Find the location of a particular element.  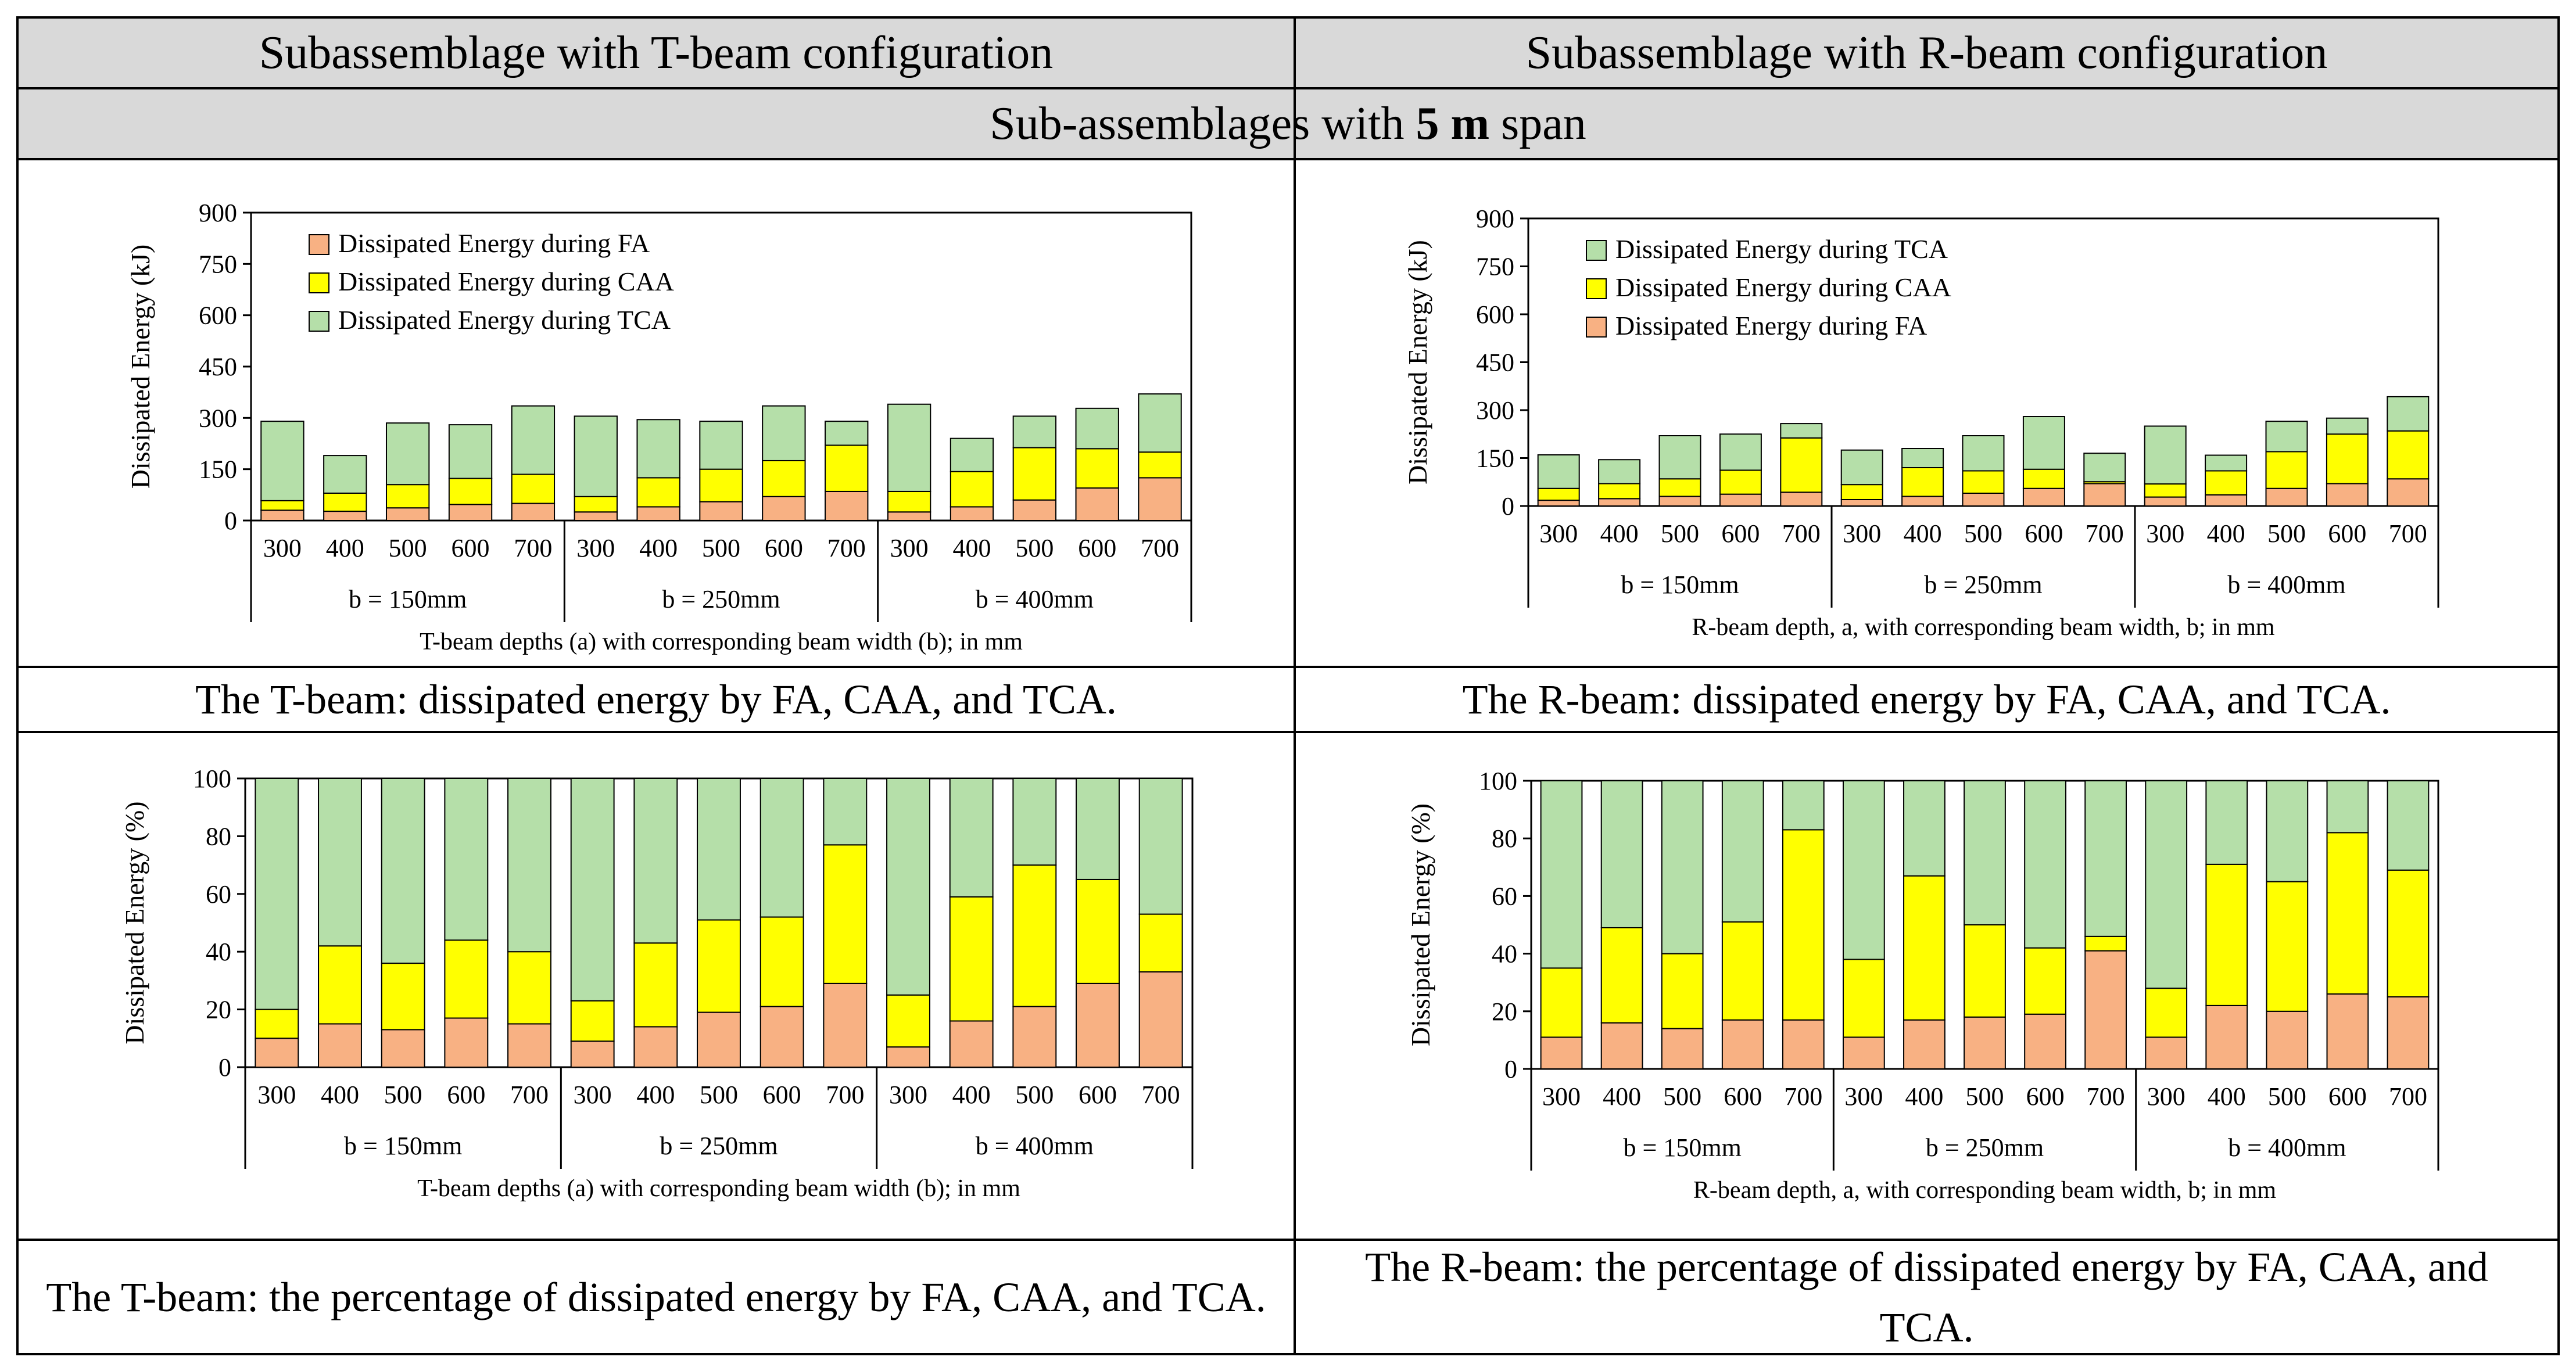

y-tick-label: 450 is located at coordinates (1495, 363).